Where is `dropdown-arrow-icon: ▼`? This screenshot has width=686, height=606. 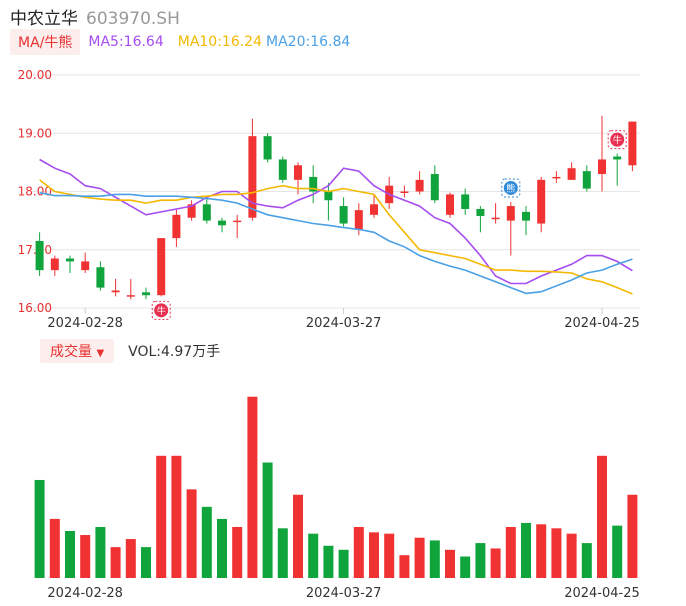
dropdown-arrow-icon: ▼ is located at coordinates (100, 353).